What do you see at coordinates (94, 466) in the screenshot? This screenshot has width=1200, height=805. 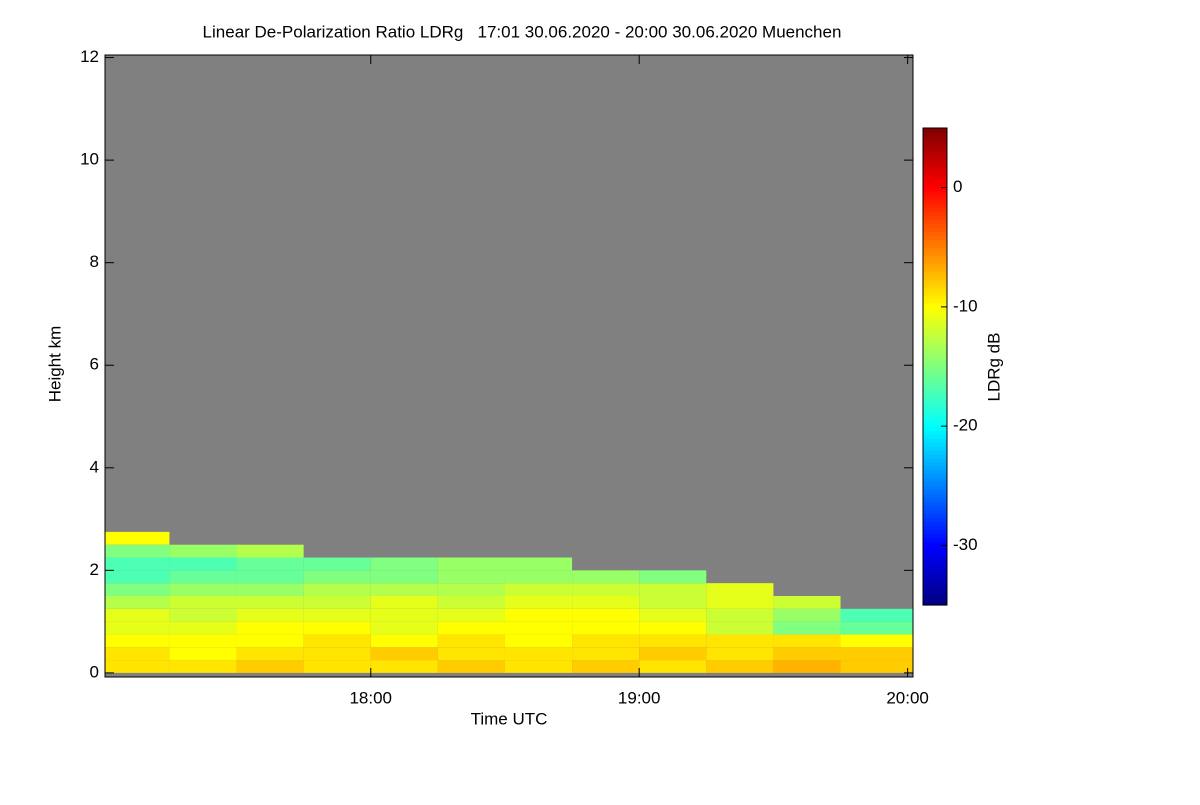 I see `y-tick-label: 4` at bounding box center [94, 466].